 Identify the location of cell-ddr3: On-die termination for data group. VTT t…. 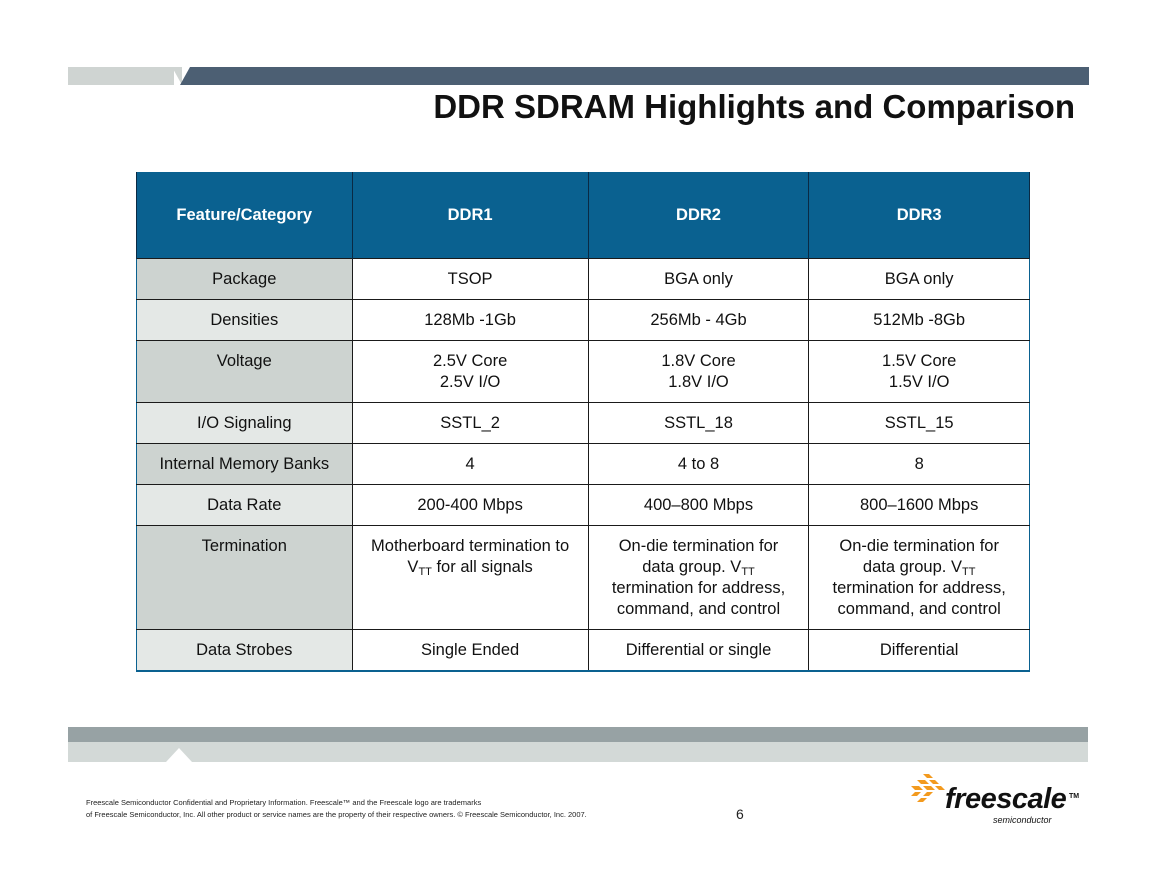
(919, 577).